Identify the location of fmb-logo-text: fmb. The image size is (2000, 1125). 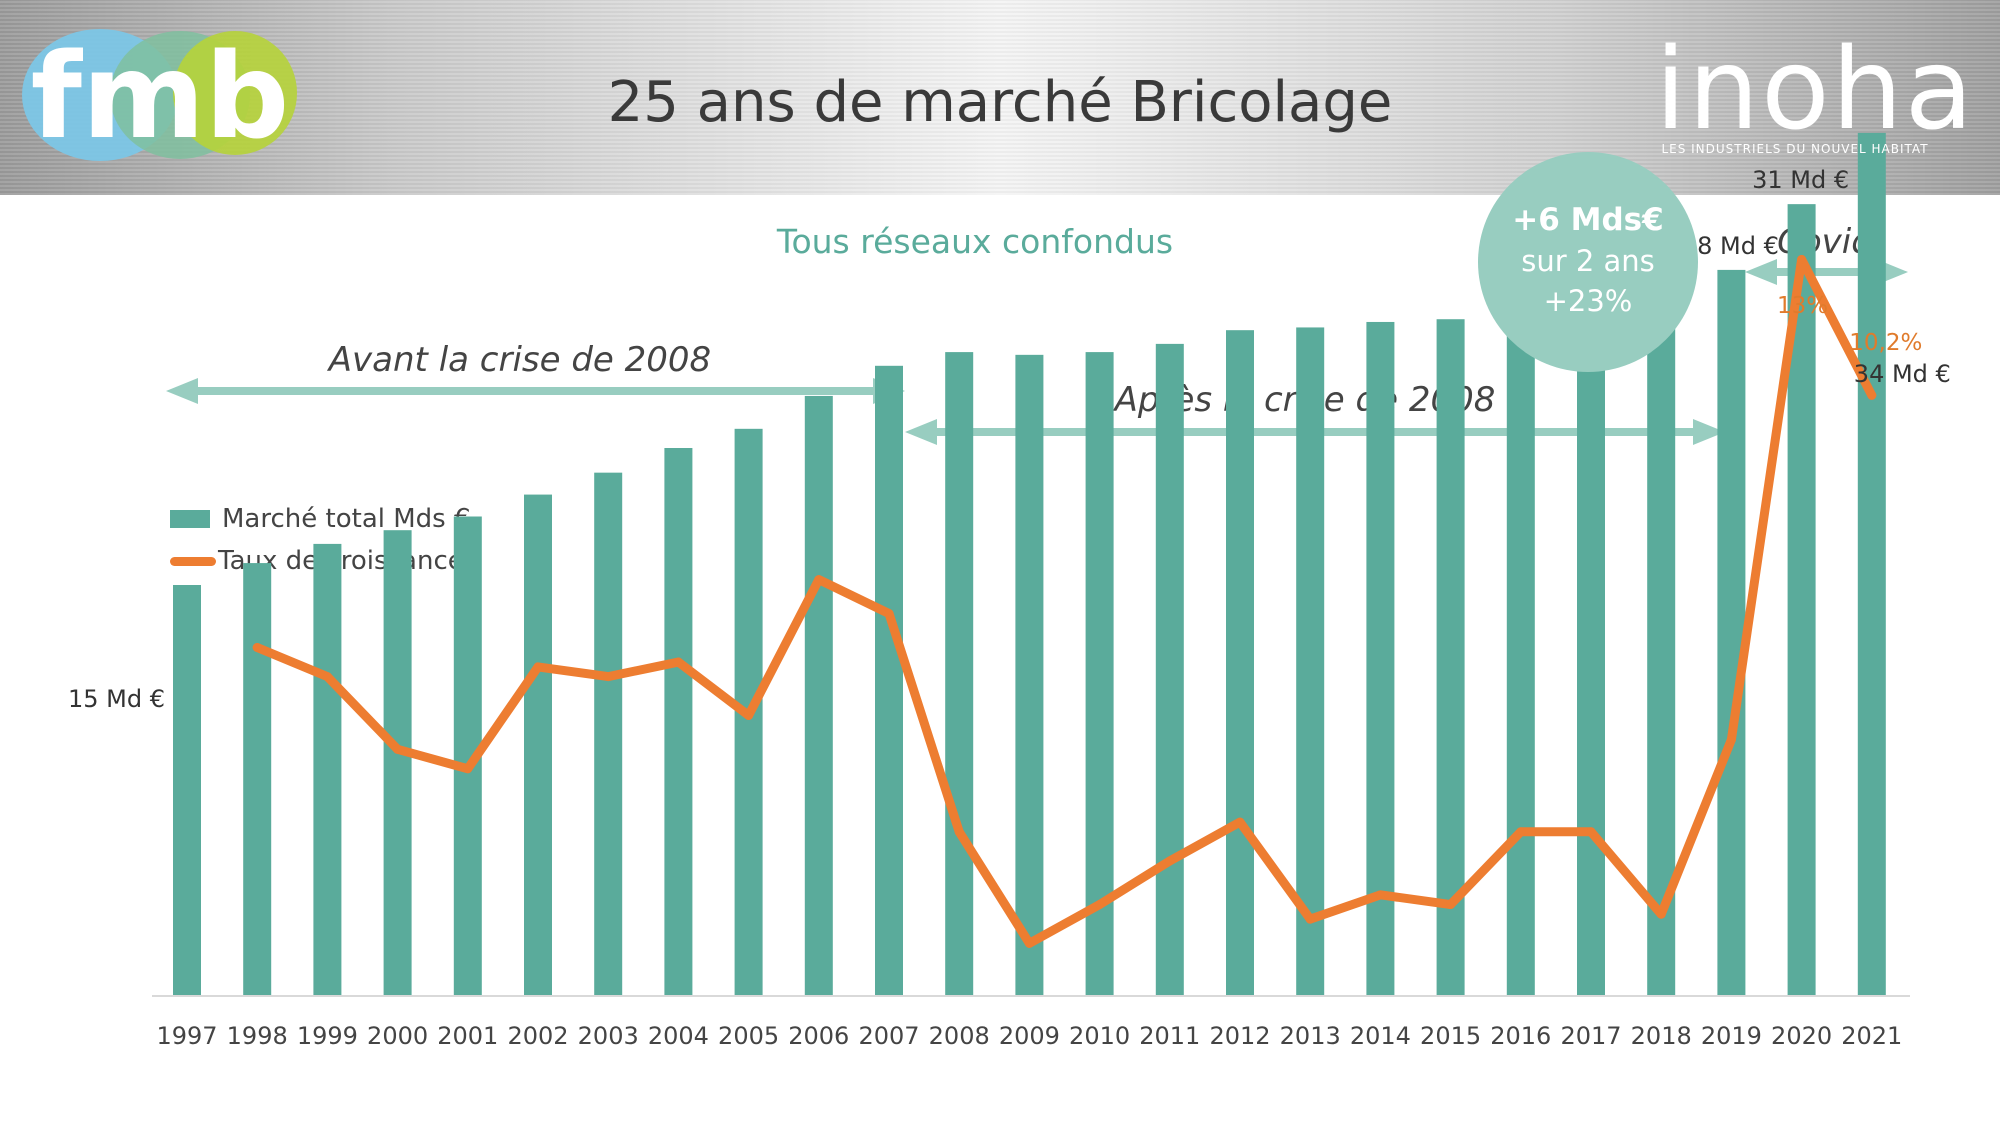
(160, 96).